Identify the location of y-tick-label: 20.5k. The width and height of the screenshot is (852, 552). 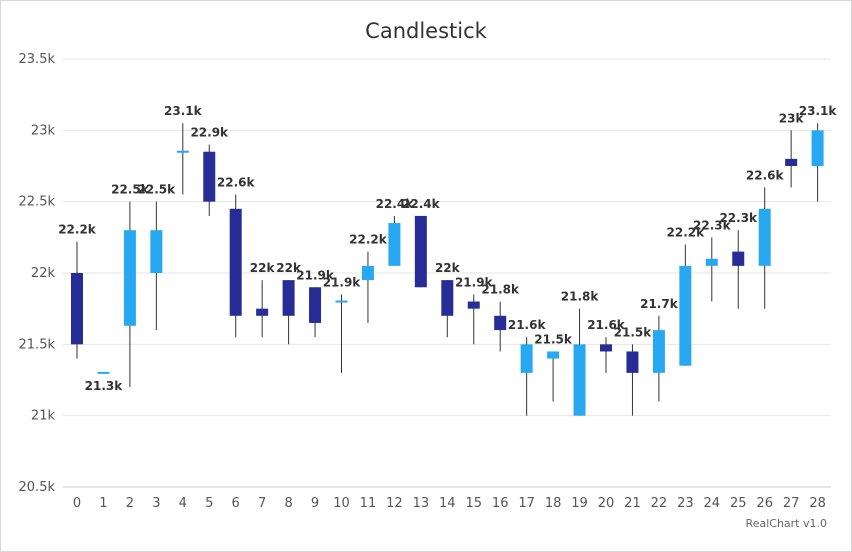
(37, 487).